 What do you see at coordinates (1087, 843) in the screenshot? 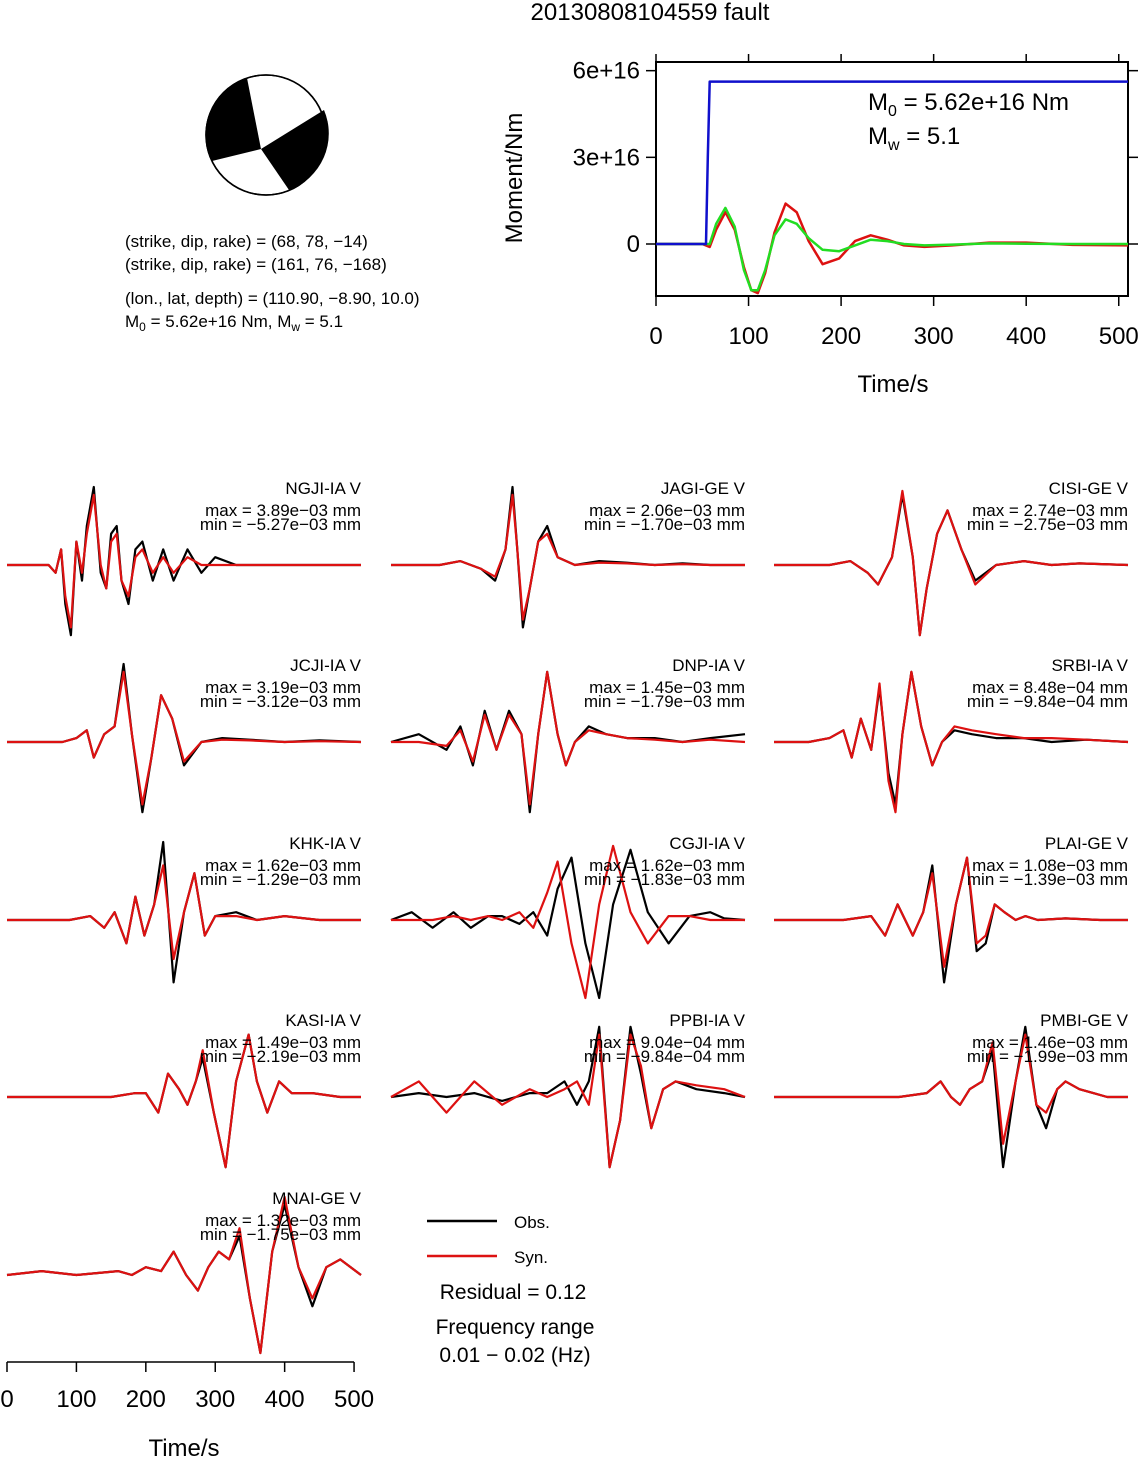
I see `station-name: PLAI-GE V` at bounding box center [1087, 843].